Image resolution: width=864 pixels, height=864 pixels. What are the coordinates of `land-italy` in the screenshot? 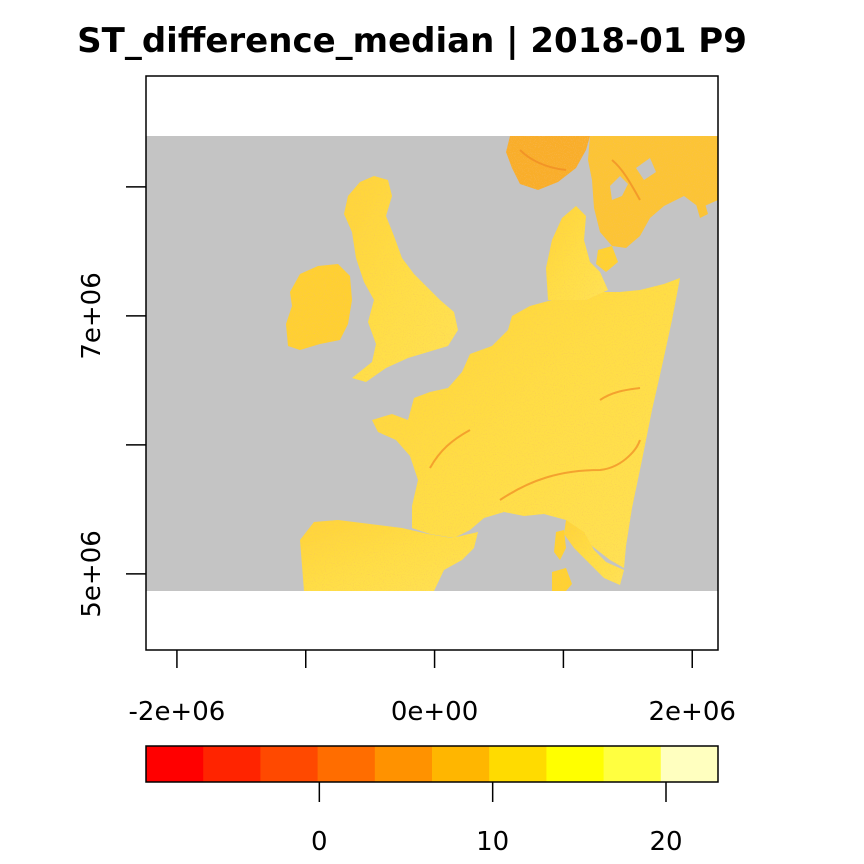 It's located at (594, 552).